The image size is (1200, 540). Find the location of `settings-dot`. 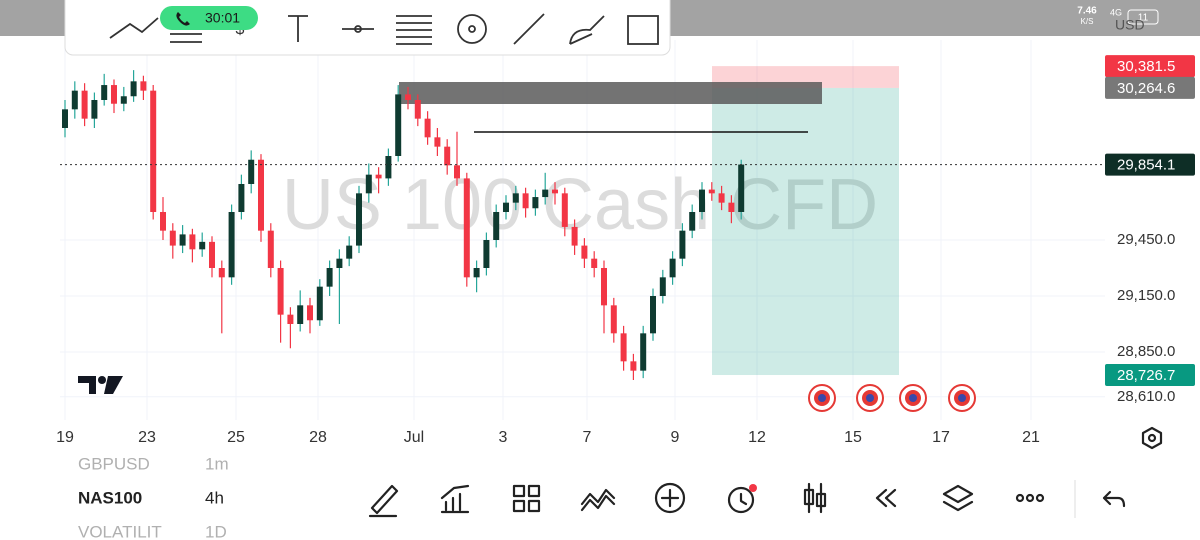

settings-dot is located at coordinates (1152, 438).